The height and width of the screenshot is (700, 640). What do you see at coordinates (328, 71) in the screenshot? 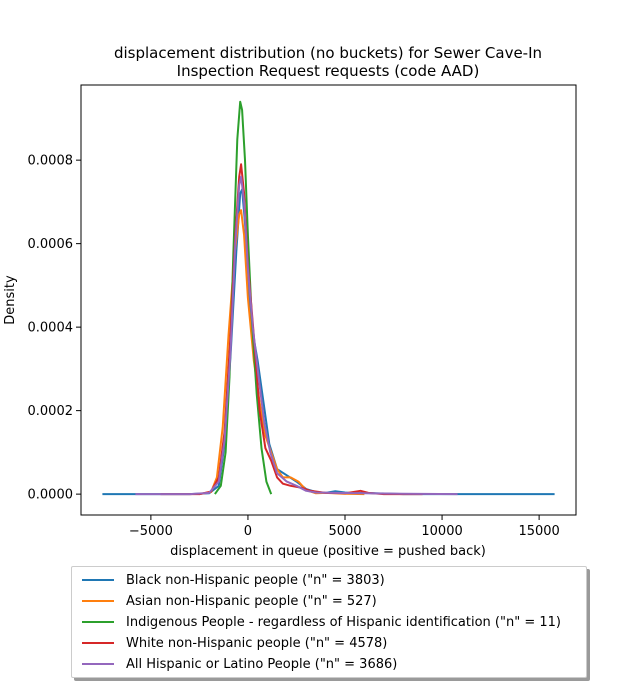
I see `chart-title-line-2: Inspection Request requests (code AAD)` at bounding box center [328, 71].